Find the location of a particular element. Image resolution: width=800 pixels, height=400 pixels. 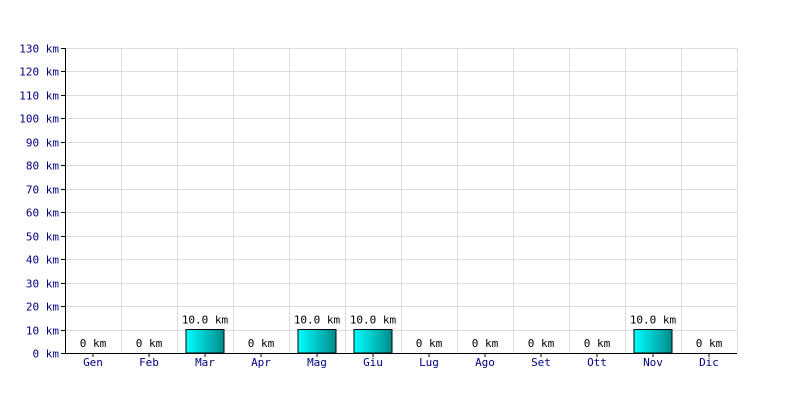

y-tick-label: 130 km is located at coordinates (39, 49).